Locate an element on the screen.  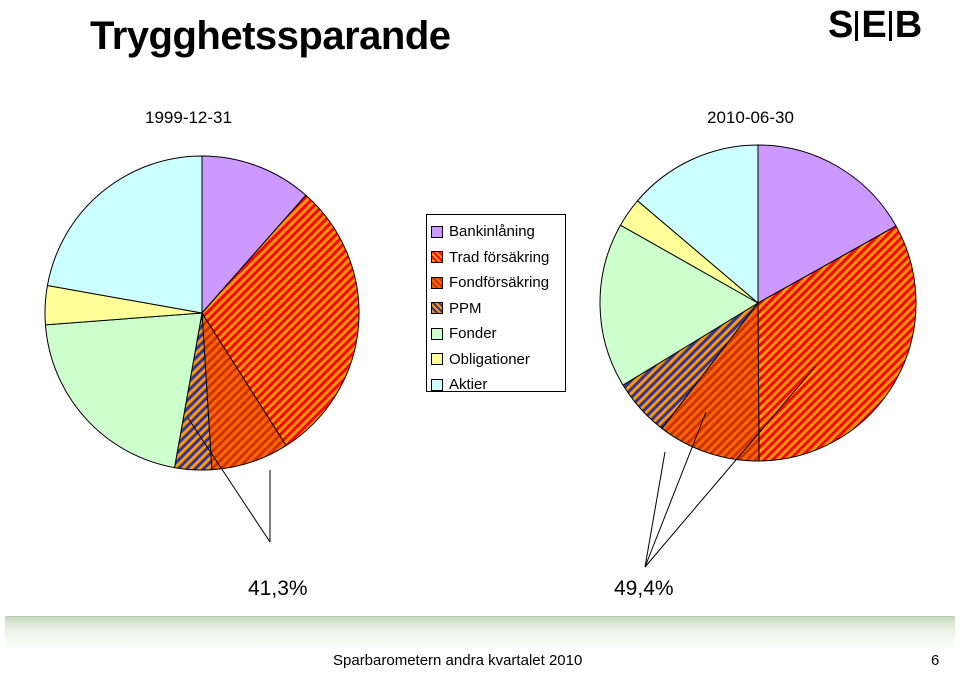
page-number: 6 is located at coordinates (935, 660).